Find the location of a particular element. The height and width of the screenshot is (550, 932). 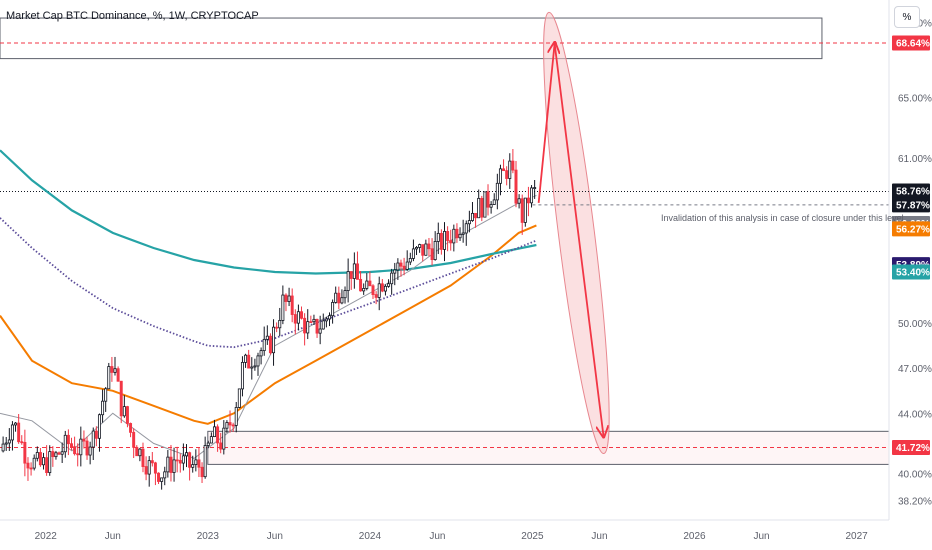

purple_dotted-line is located at coordinates (268, 283).